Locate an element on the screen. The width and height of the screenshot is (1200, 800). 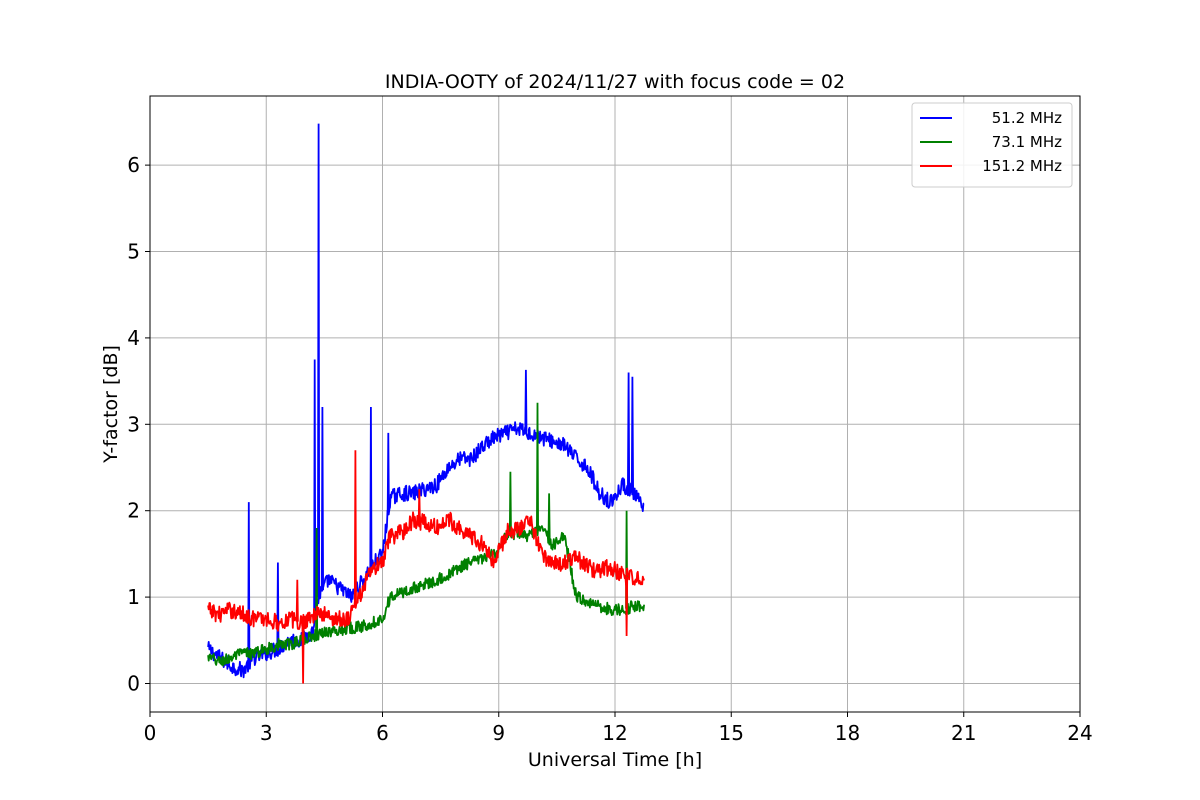
x-tick-label: 0 is located at coordinates (150, 733).